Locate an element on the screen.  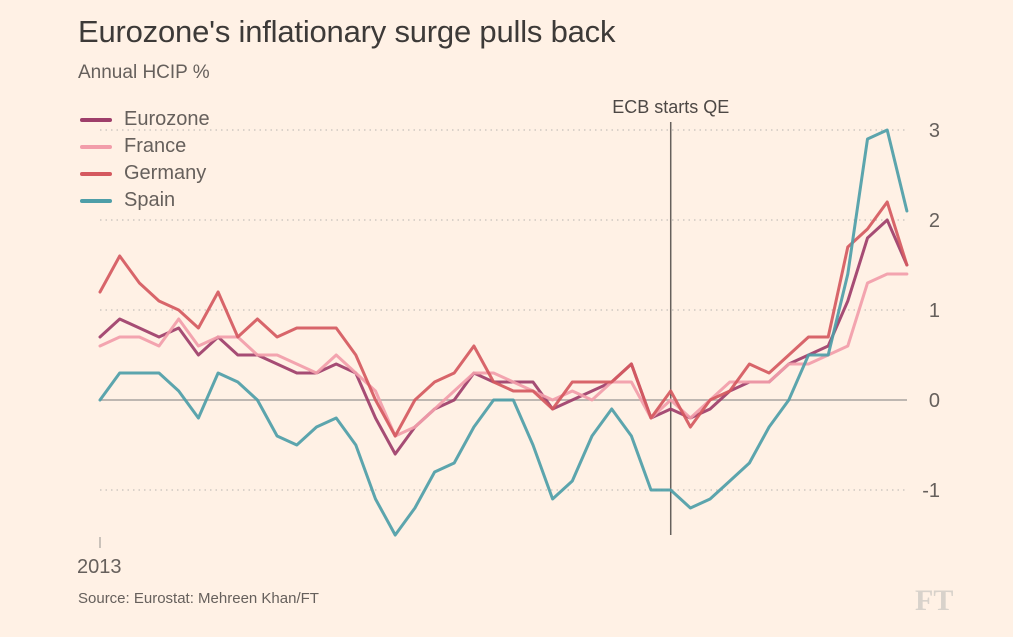
y-tick-label: 1 is located at coordinates (934, 311).